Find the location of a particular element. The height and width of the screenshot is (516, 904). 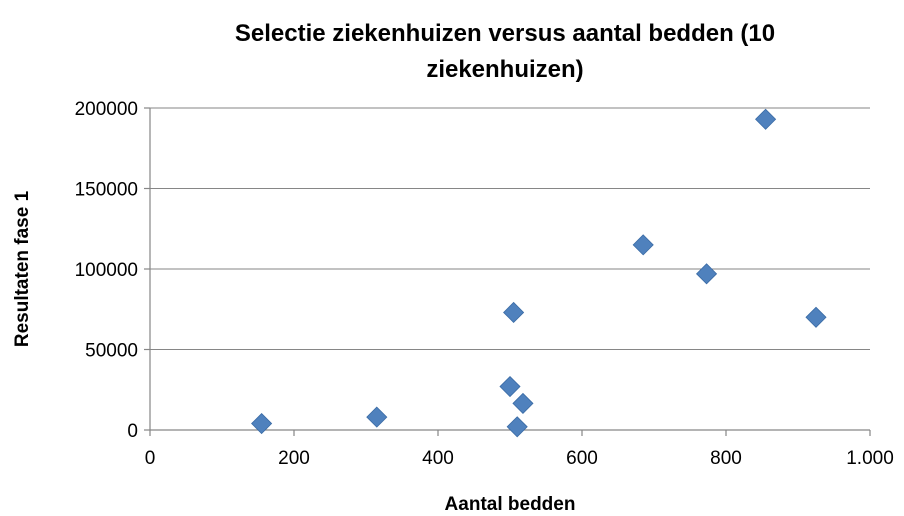

y-tick-label: 50000 is located at coordinates (111, 351).